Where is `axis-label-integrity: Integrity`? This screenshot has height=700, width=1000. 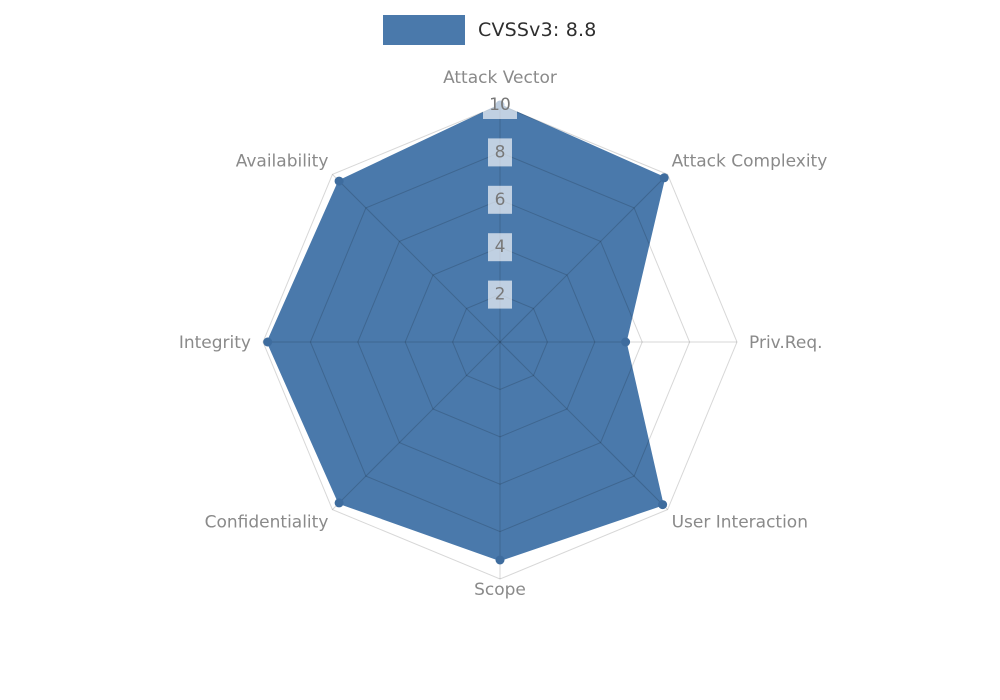 axis-label-integrity: Integrity is located at coordinates (215, 343).